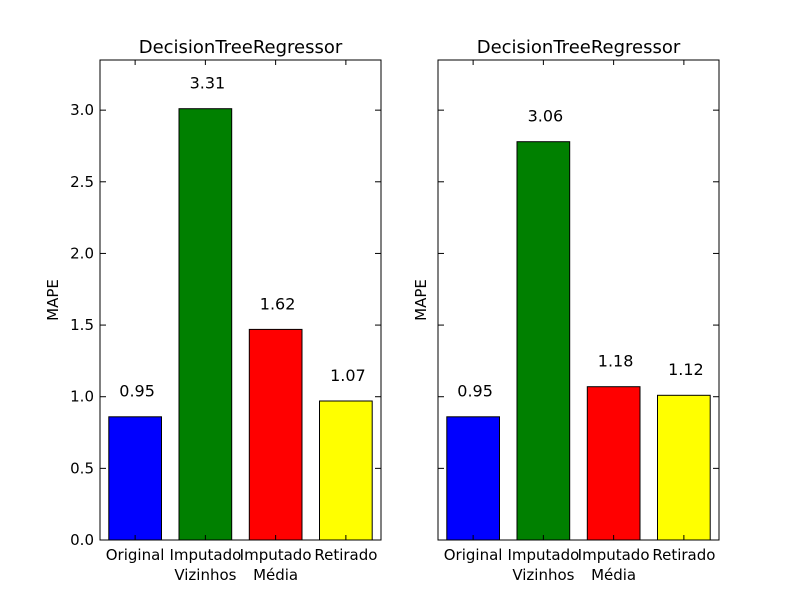  What do you see at coordinates (278, 303) in the screenshot?
I see `data-label: 1.62` at bounding box center [278, 303].